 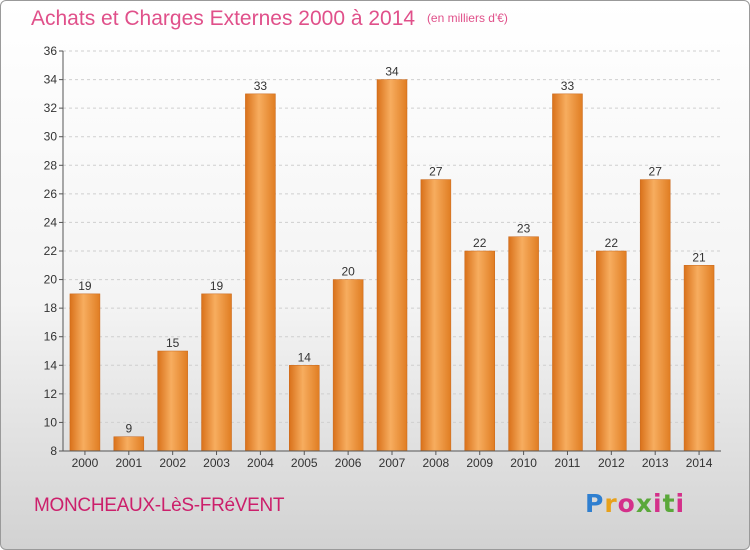 I want to click on logo-letter: r, so click(x=611, y=503).